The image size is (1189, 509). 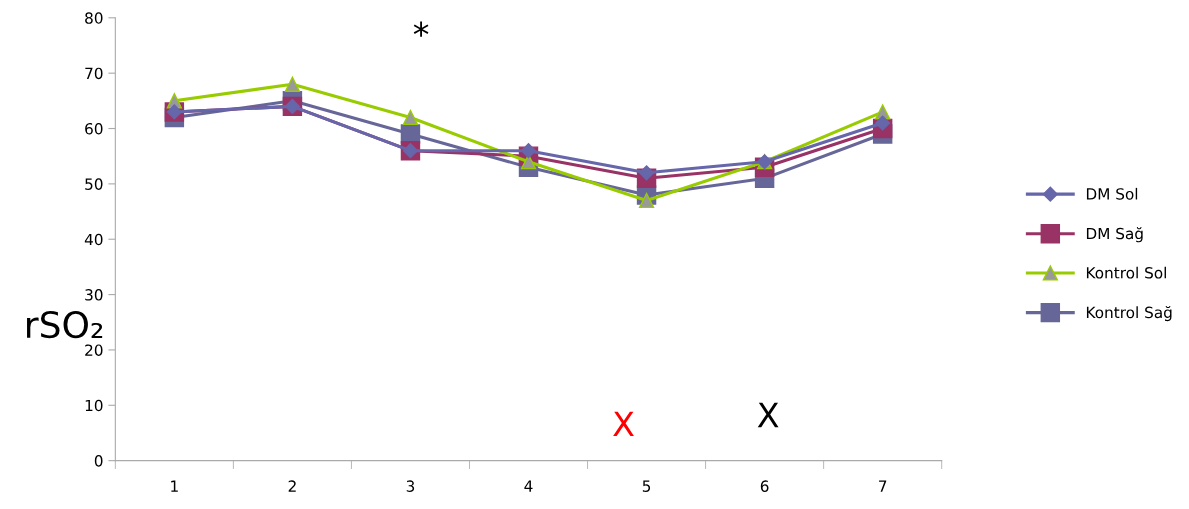 I want to click on y-tick-label: 40, so click(x=93, y=239).